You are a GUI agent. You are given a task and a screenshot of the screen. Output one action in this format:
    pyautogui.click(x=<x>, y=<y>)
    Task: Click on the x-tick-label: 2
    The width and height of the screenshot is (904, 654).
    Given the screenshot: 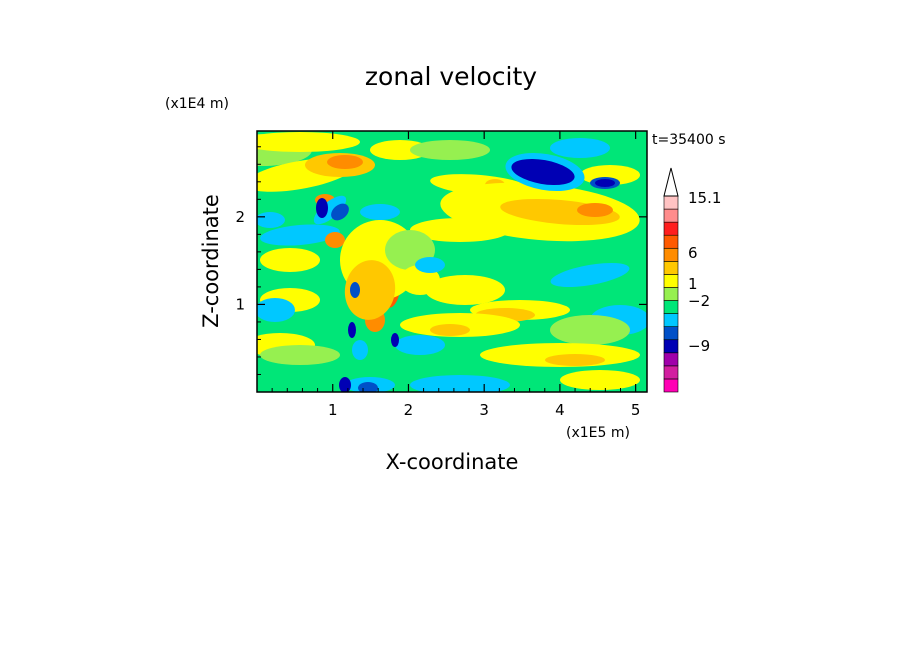 What is the action you would take?
    pyautogui.click(x=409, y=410)
    